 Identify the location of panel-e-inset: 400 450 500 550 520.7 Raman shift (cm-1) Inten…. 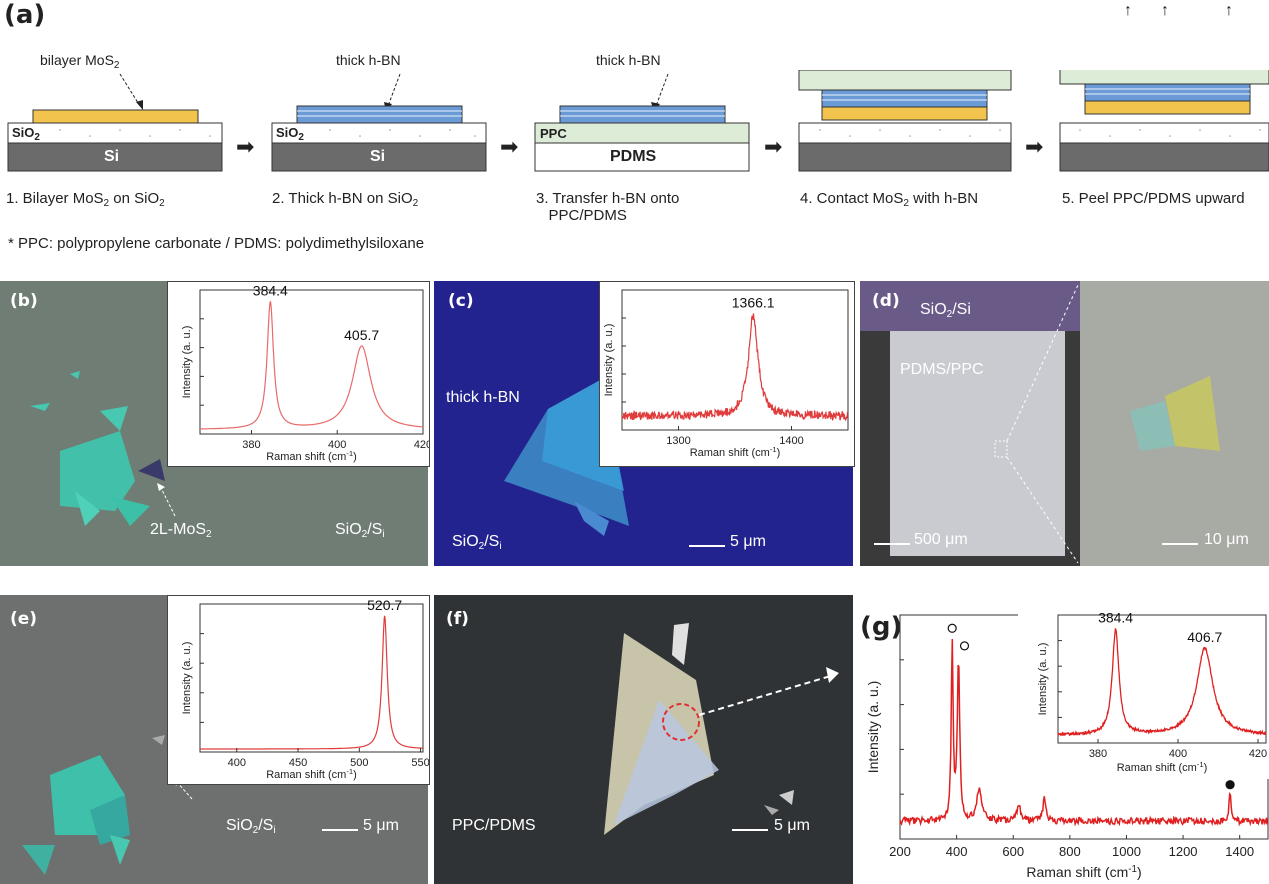
(298, 690).